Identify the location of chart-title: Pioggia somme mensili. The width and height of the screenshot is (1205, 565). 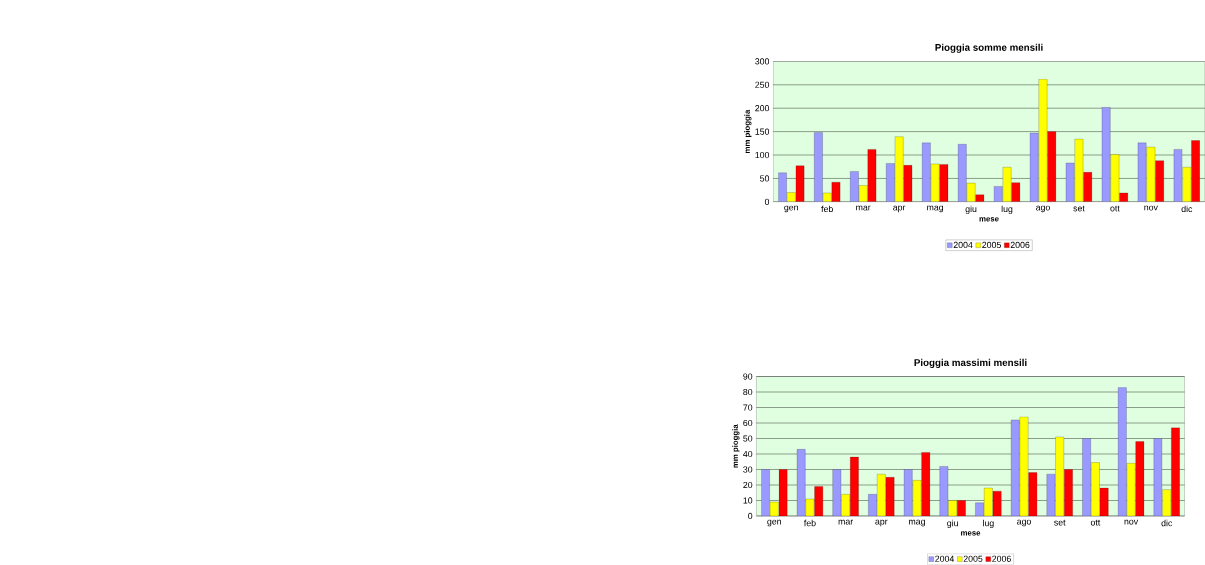
(989, 48).